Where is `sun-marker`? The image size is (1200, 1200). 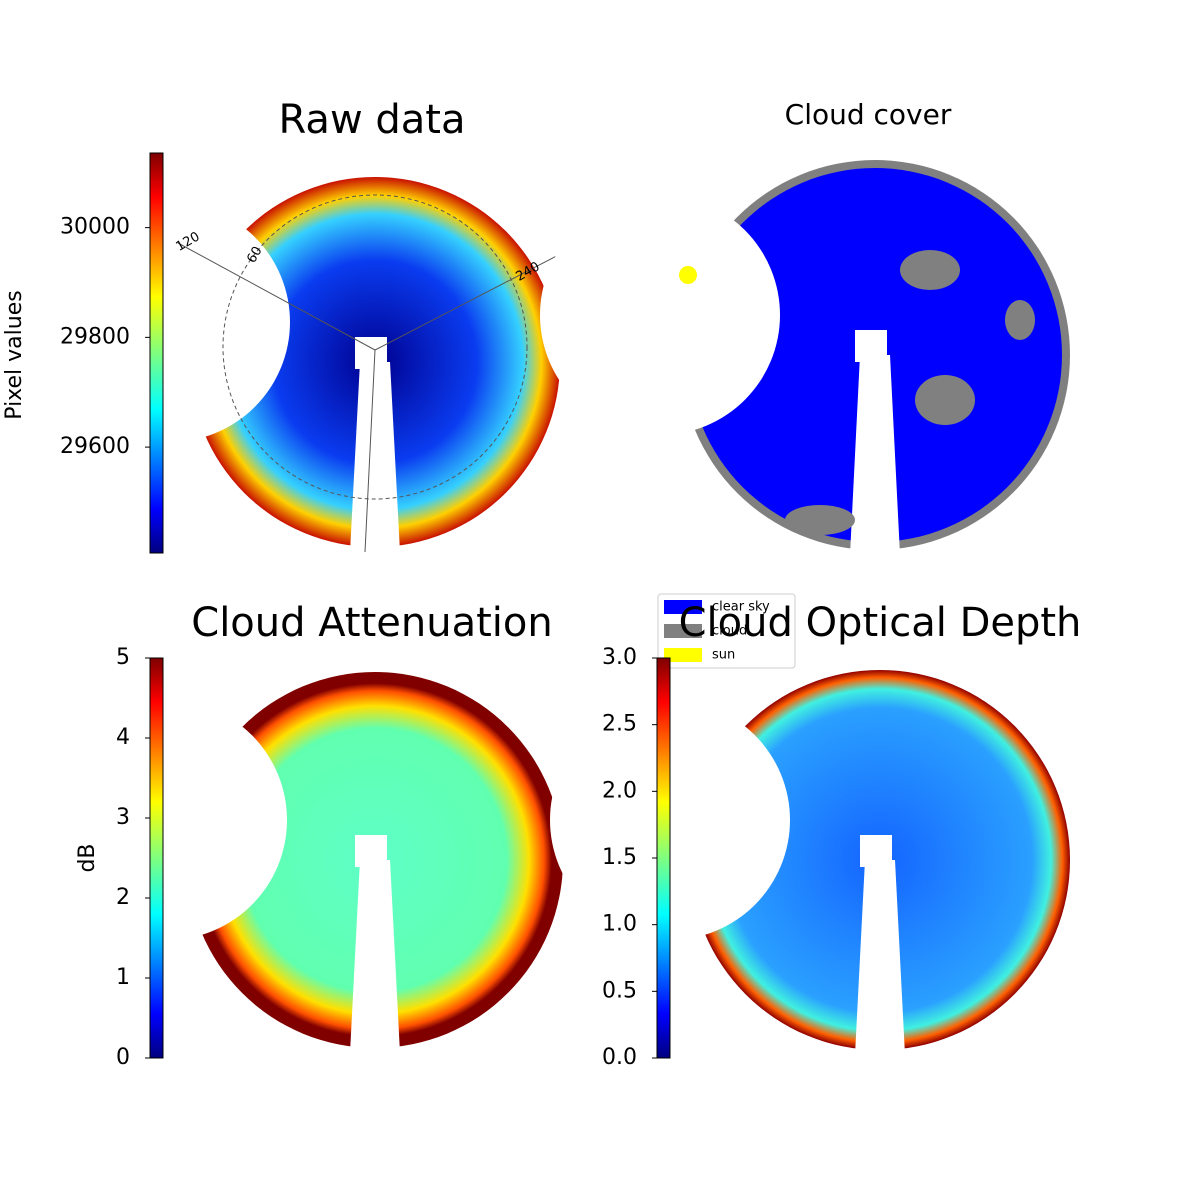
sun-marker is located at coordinates (688, 275).